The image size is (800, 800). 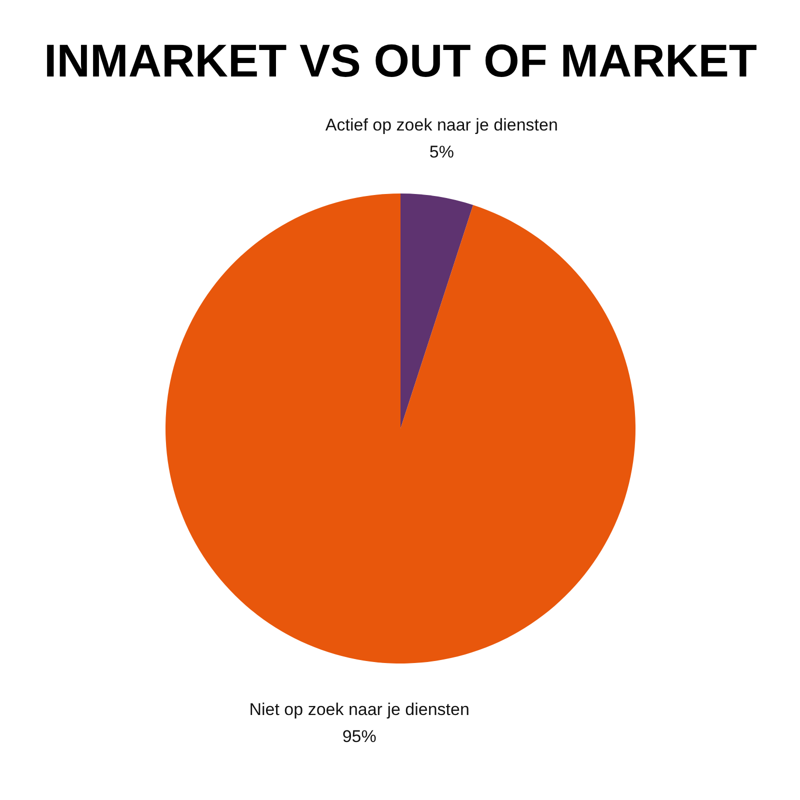 I want to click on slice-label: Actief op zoek naar je diensten, so click(x=441, y=124).